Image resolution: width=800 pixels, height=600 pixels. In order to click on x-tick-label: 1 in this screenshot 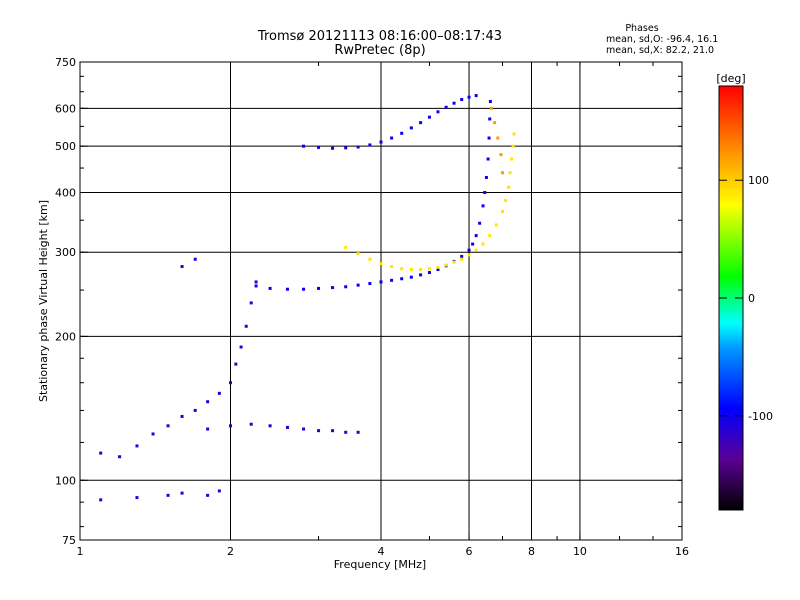, I will do `click(80, 551)`.